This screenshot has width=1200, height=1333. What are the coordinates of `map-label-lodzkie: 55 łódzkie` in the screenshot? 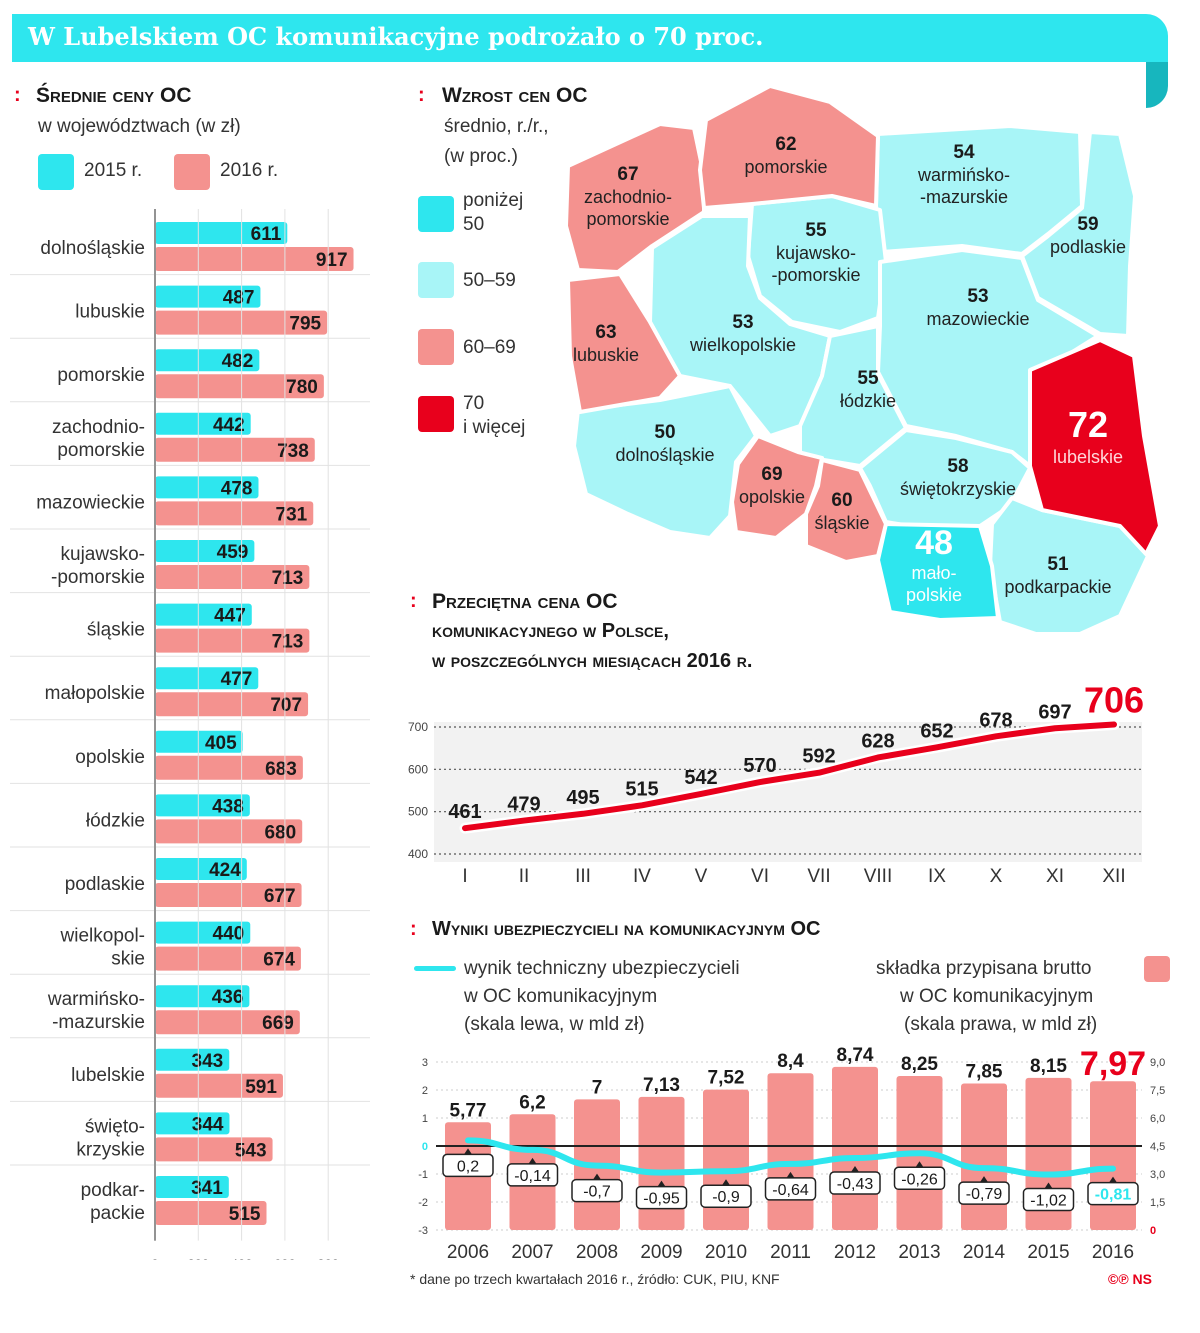 It's located at (868, 389).